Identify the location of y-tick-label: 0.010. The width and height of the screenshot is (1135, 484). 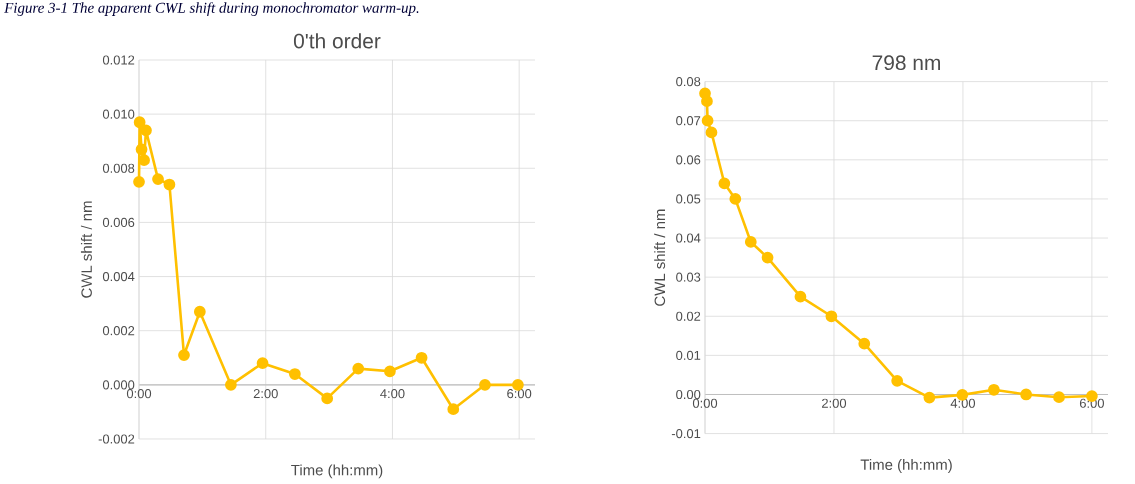
(118, 114).